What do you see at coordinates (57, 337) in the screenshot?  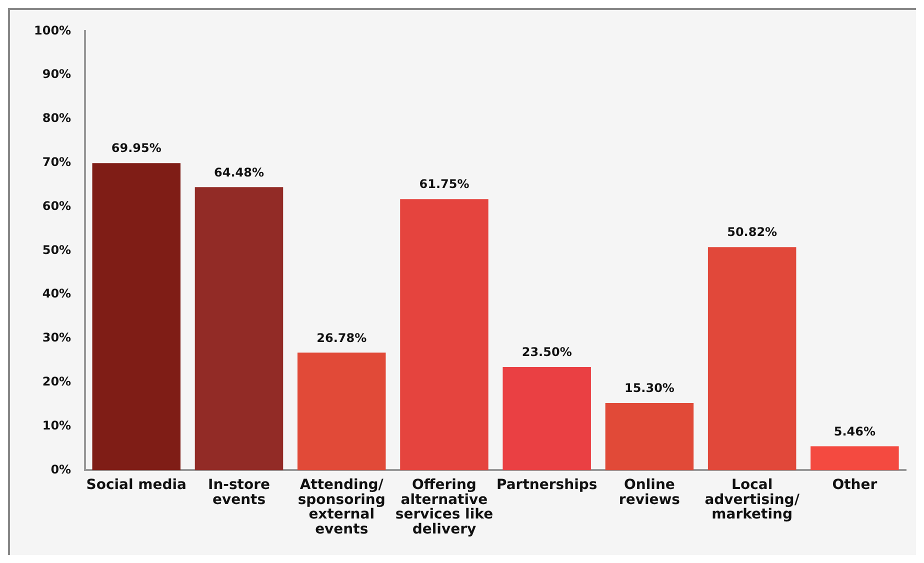 I see `y-tick-label: 30%` at bounding box center [57, 337].